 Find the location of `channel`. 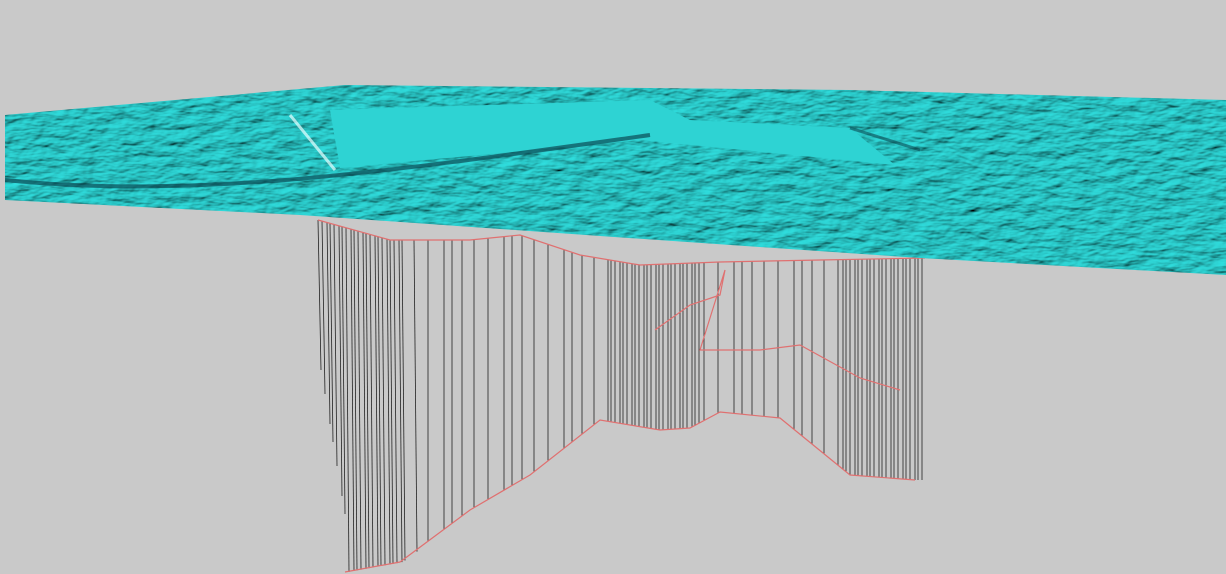

channel is located at coordinates (885, 139).